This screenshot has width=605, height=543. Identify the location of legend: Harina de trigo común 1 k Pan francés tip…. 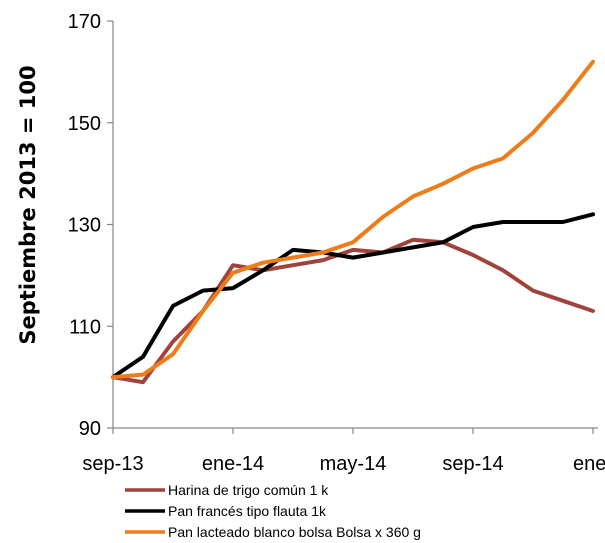
(273, 511).